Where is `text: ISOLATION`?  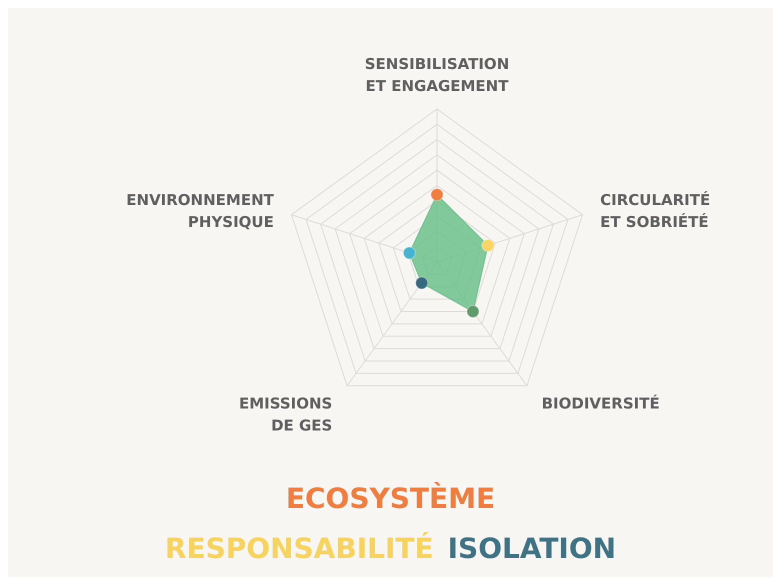
text: ISOLATION is located at coordinates (532, 548).